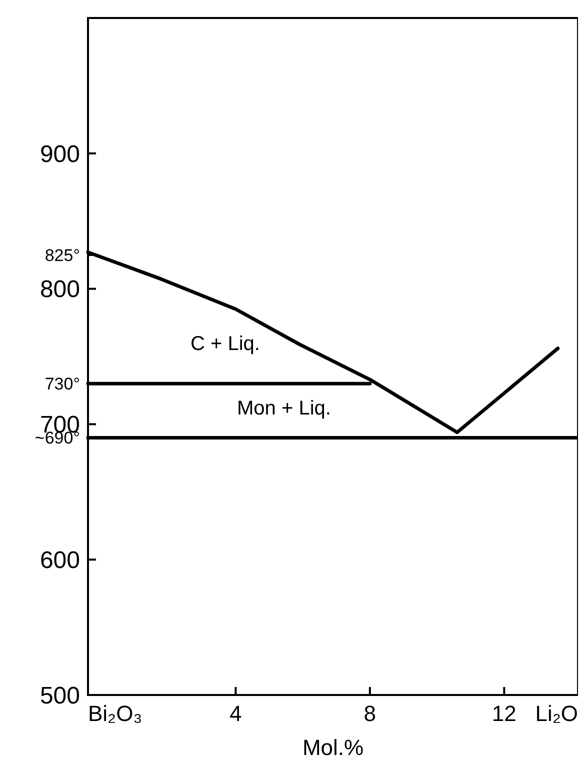  Describe the element at coordinates (225, 343) in the screenshot. I see `annotation: C + Liq.` at that location.